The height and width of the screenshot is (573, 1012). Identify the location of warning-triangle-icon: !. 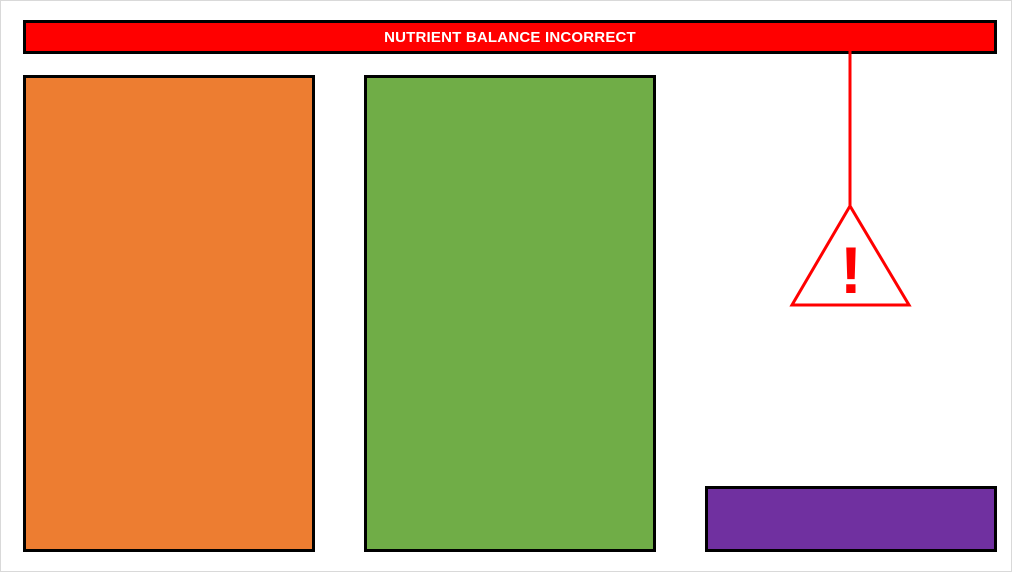
(850, 255).